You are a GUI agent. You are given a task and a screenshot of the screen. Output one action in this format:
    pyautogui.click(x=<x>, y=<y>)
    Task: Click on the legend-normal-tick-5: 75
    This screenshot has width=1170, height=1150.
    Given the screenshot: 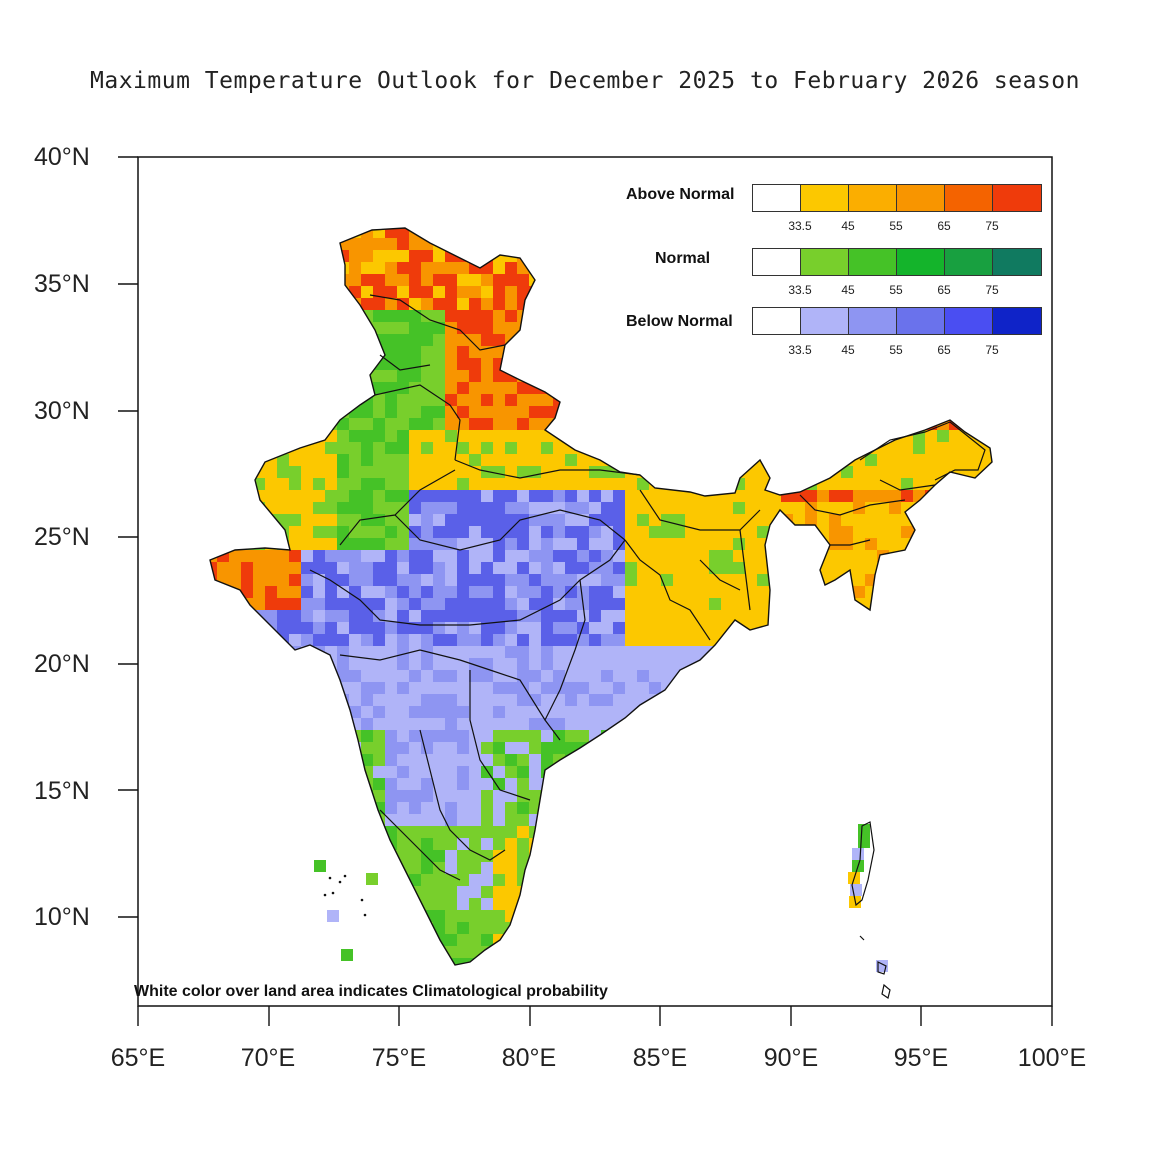 What is the action you would take?
    pyautogui.click(x=992, y=290)
    